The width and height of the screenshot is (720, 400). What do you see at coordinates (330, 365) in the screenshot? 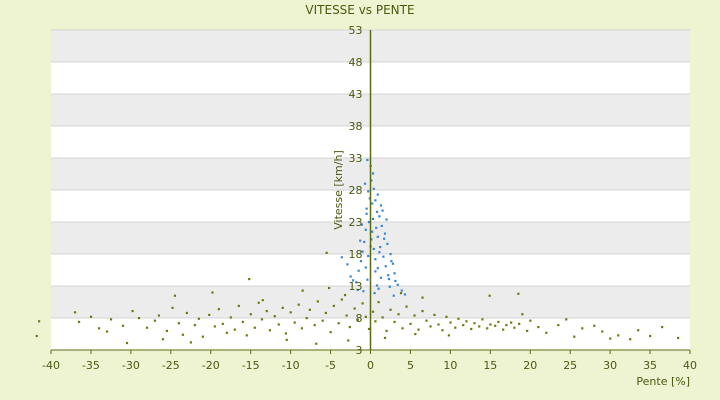
I see `x-tick-label: -5` at bounding box center [330, 365].